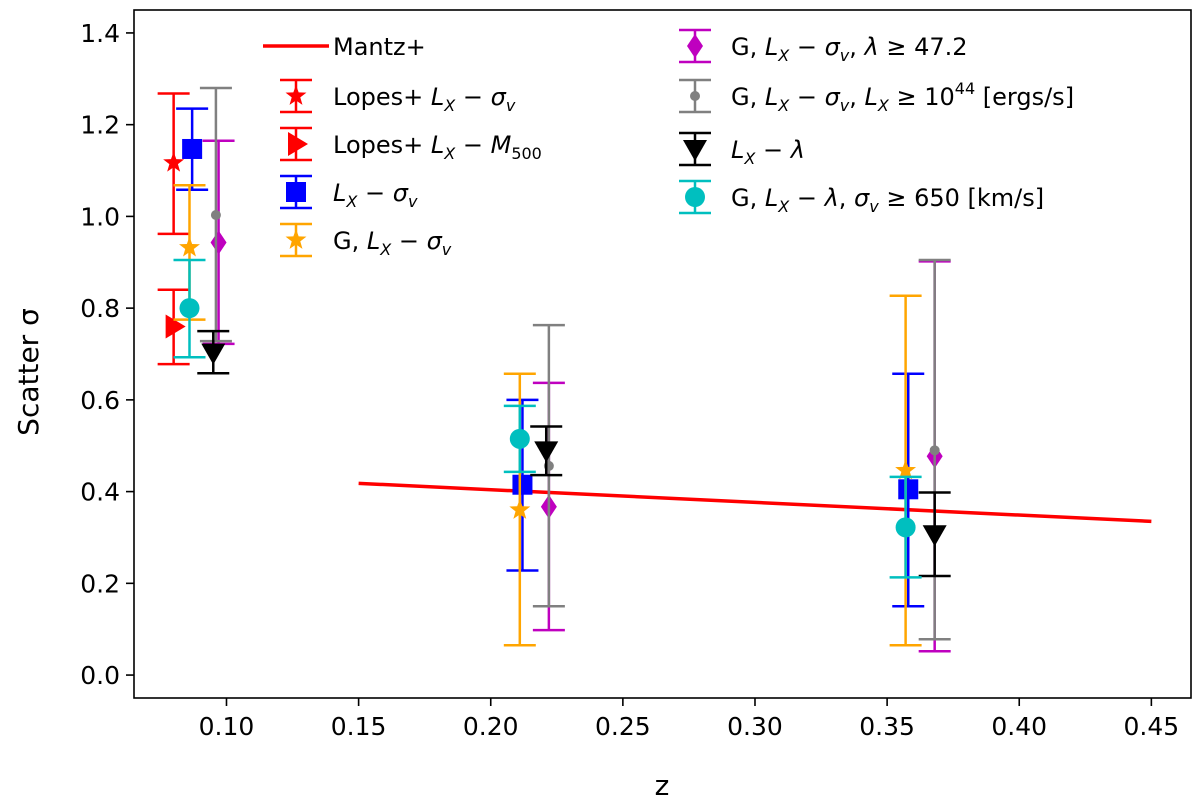 This screenshot has width=1200, height=802. Describe the element at coordinates (1152, 726) in the screenshot. I see `x-tick-label: 0.45` at that location.